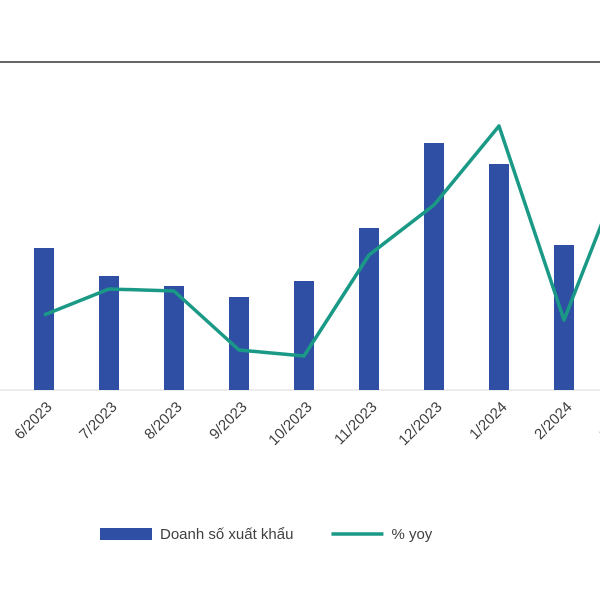 The height and width of the screenshot is (600, 600). What do you see at coordinates (228, 421) in the screenshot?
I see `x-tick-label: 9/2023` at bounding box center [228, 421].